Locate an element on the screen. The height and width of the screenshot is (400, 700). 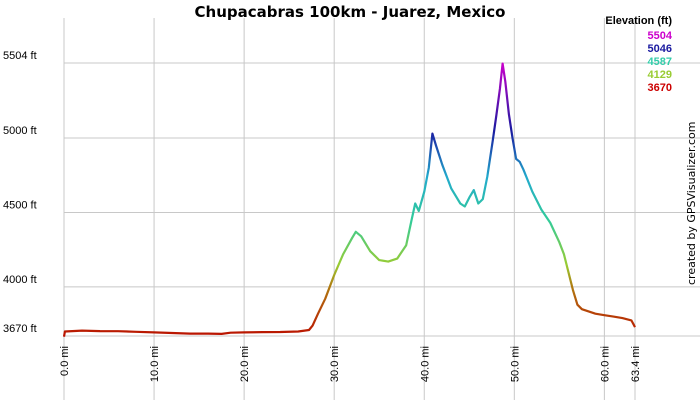
x-tick-label: 30.0 mi is located at coordinates (335, 364).